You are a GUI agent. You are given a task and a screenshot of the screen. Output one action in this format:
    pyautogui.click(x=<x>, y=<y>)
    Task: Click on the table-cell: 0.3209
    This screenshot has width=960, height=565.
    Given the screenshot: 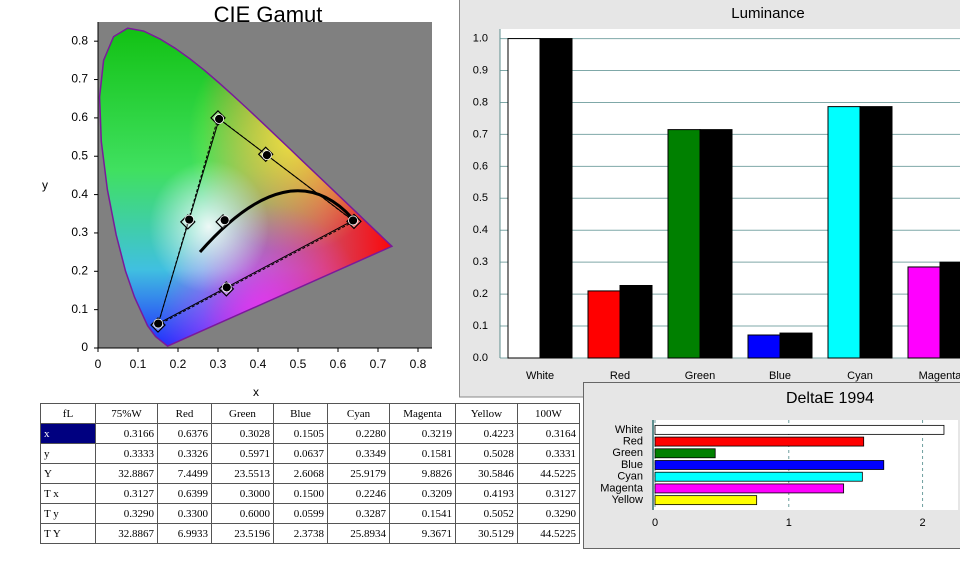 What is the action you would take?
    pyautogui.click(x=422, y=493)
    